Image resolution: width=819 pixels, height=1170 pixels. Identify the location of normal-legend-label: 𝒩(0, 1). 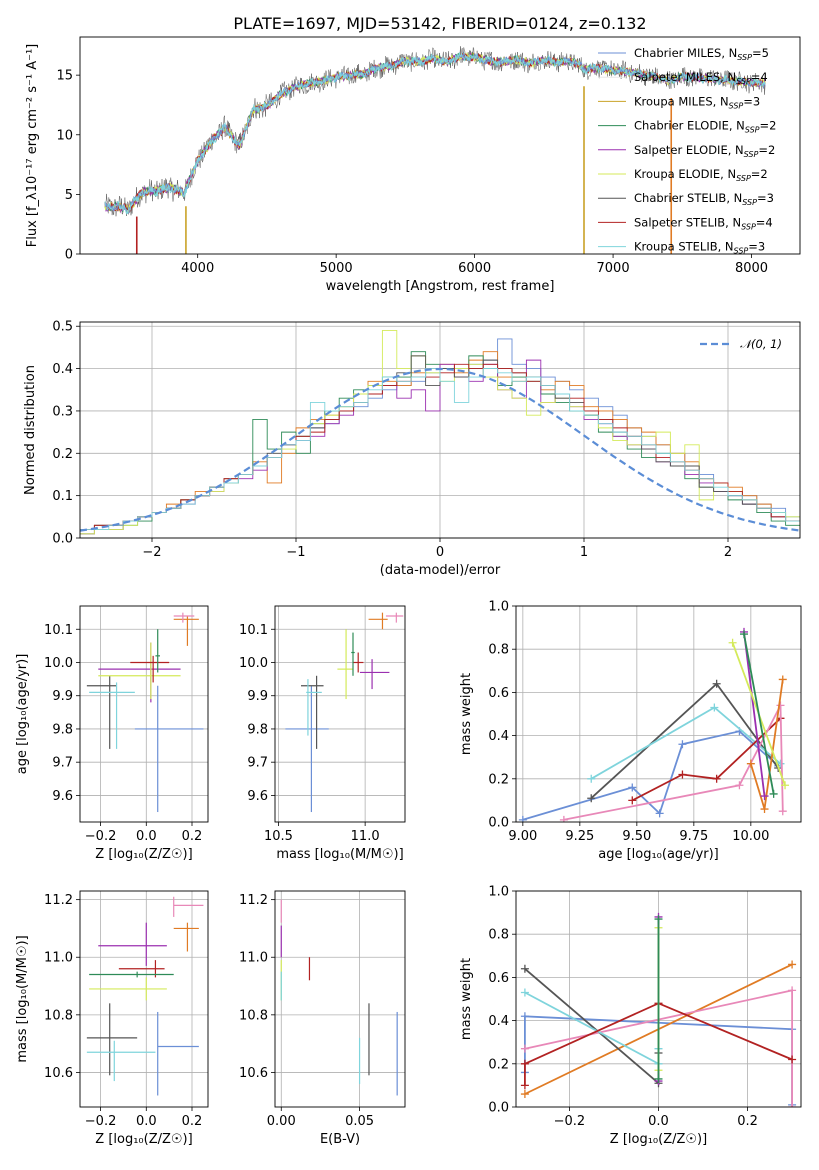
(761, 344).